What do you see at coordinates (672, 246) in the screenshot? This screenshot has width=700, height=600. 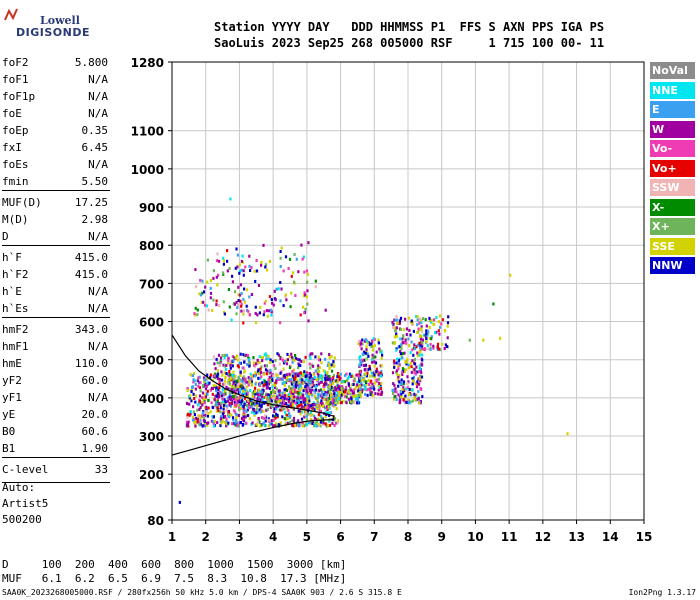 I see `legend-item: SSE` at bounding box center [672, 246].